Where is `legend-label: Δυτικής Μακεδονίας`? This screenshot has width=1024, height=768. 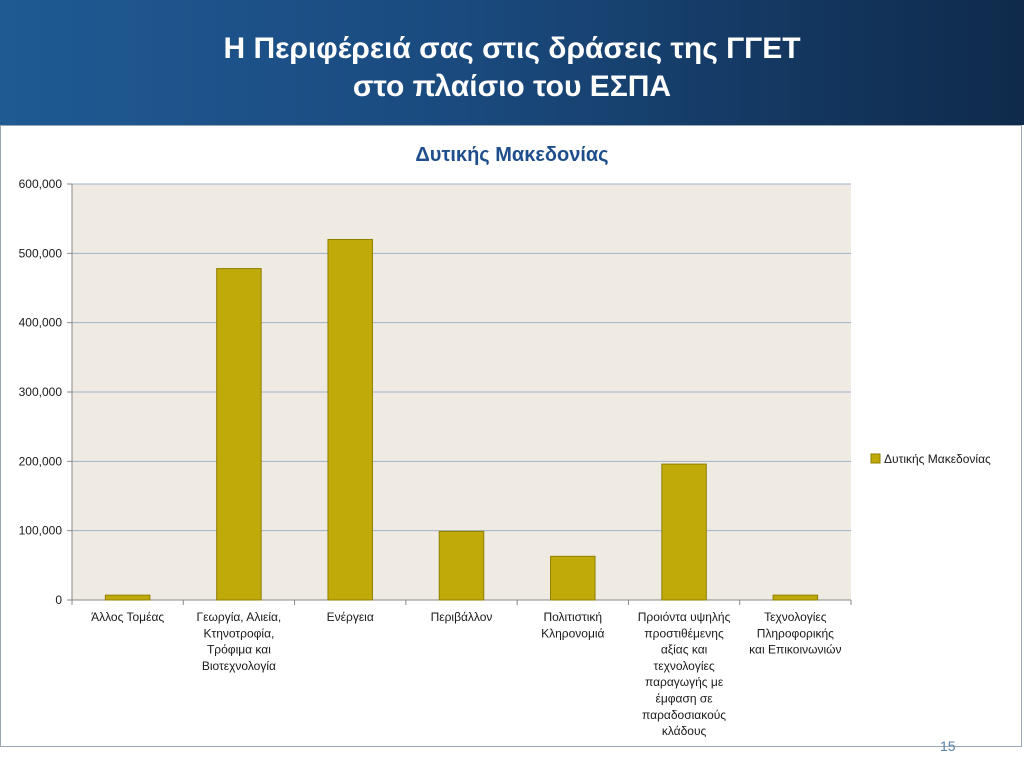
legend-label: Δυτικής Μακεδονίας is located at coordinates (937, 459).